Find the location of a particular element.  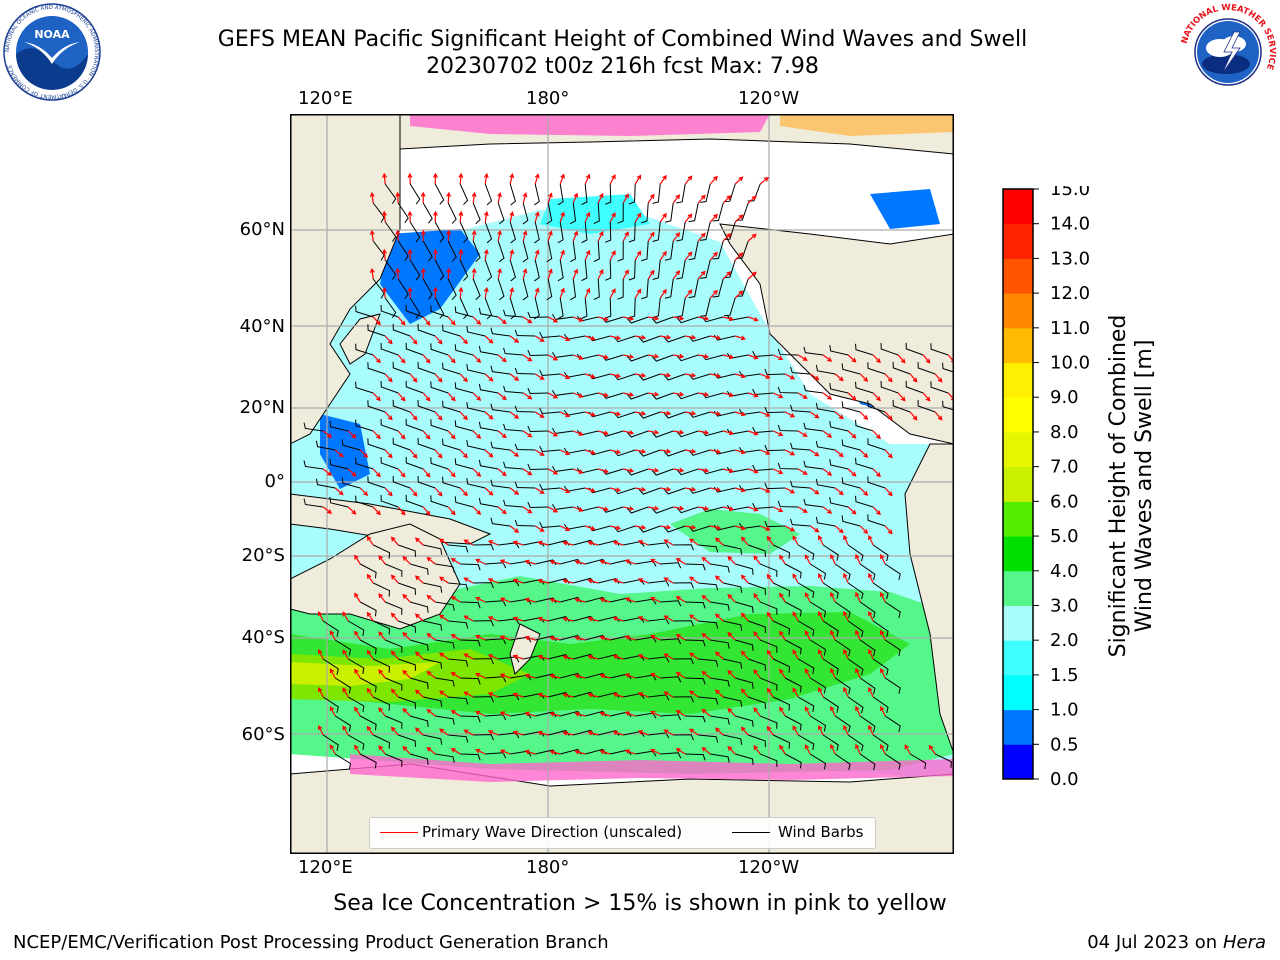

colorbar-tick-label: 10.0 is located at coordinates (1070, 363).